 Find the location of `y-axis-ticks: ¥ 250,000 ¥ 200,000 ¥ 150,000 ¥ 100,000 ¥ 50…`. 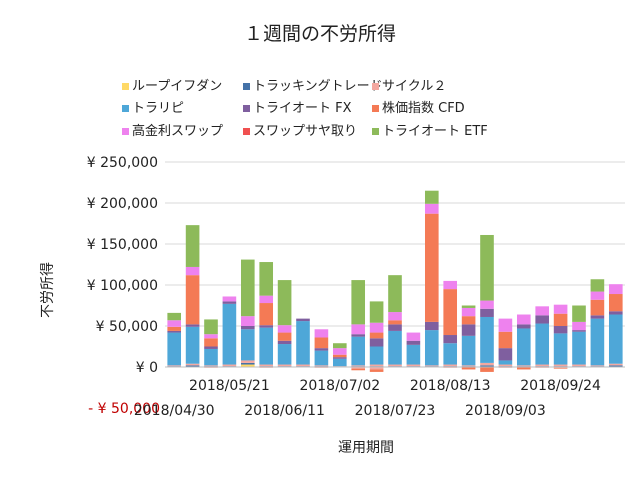

y-axis-ticks: ¥ 250,000 ¥ 200,000 ¥ 150,000 ¥ 100,000 ¥ 50… is located at coordinates (123, 286).